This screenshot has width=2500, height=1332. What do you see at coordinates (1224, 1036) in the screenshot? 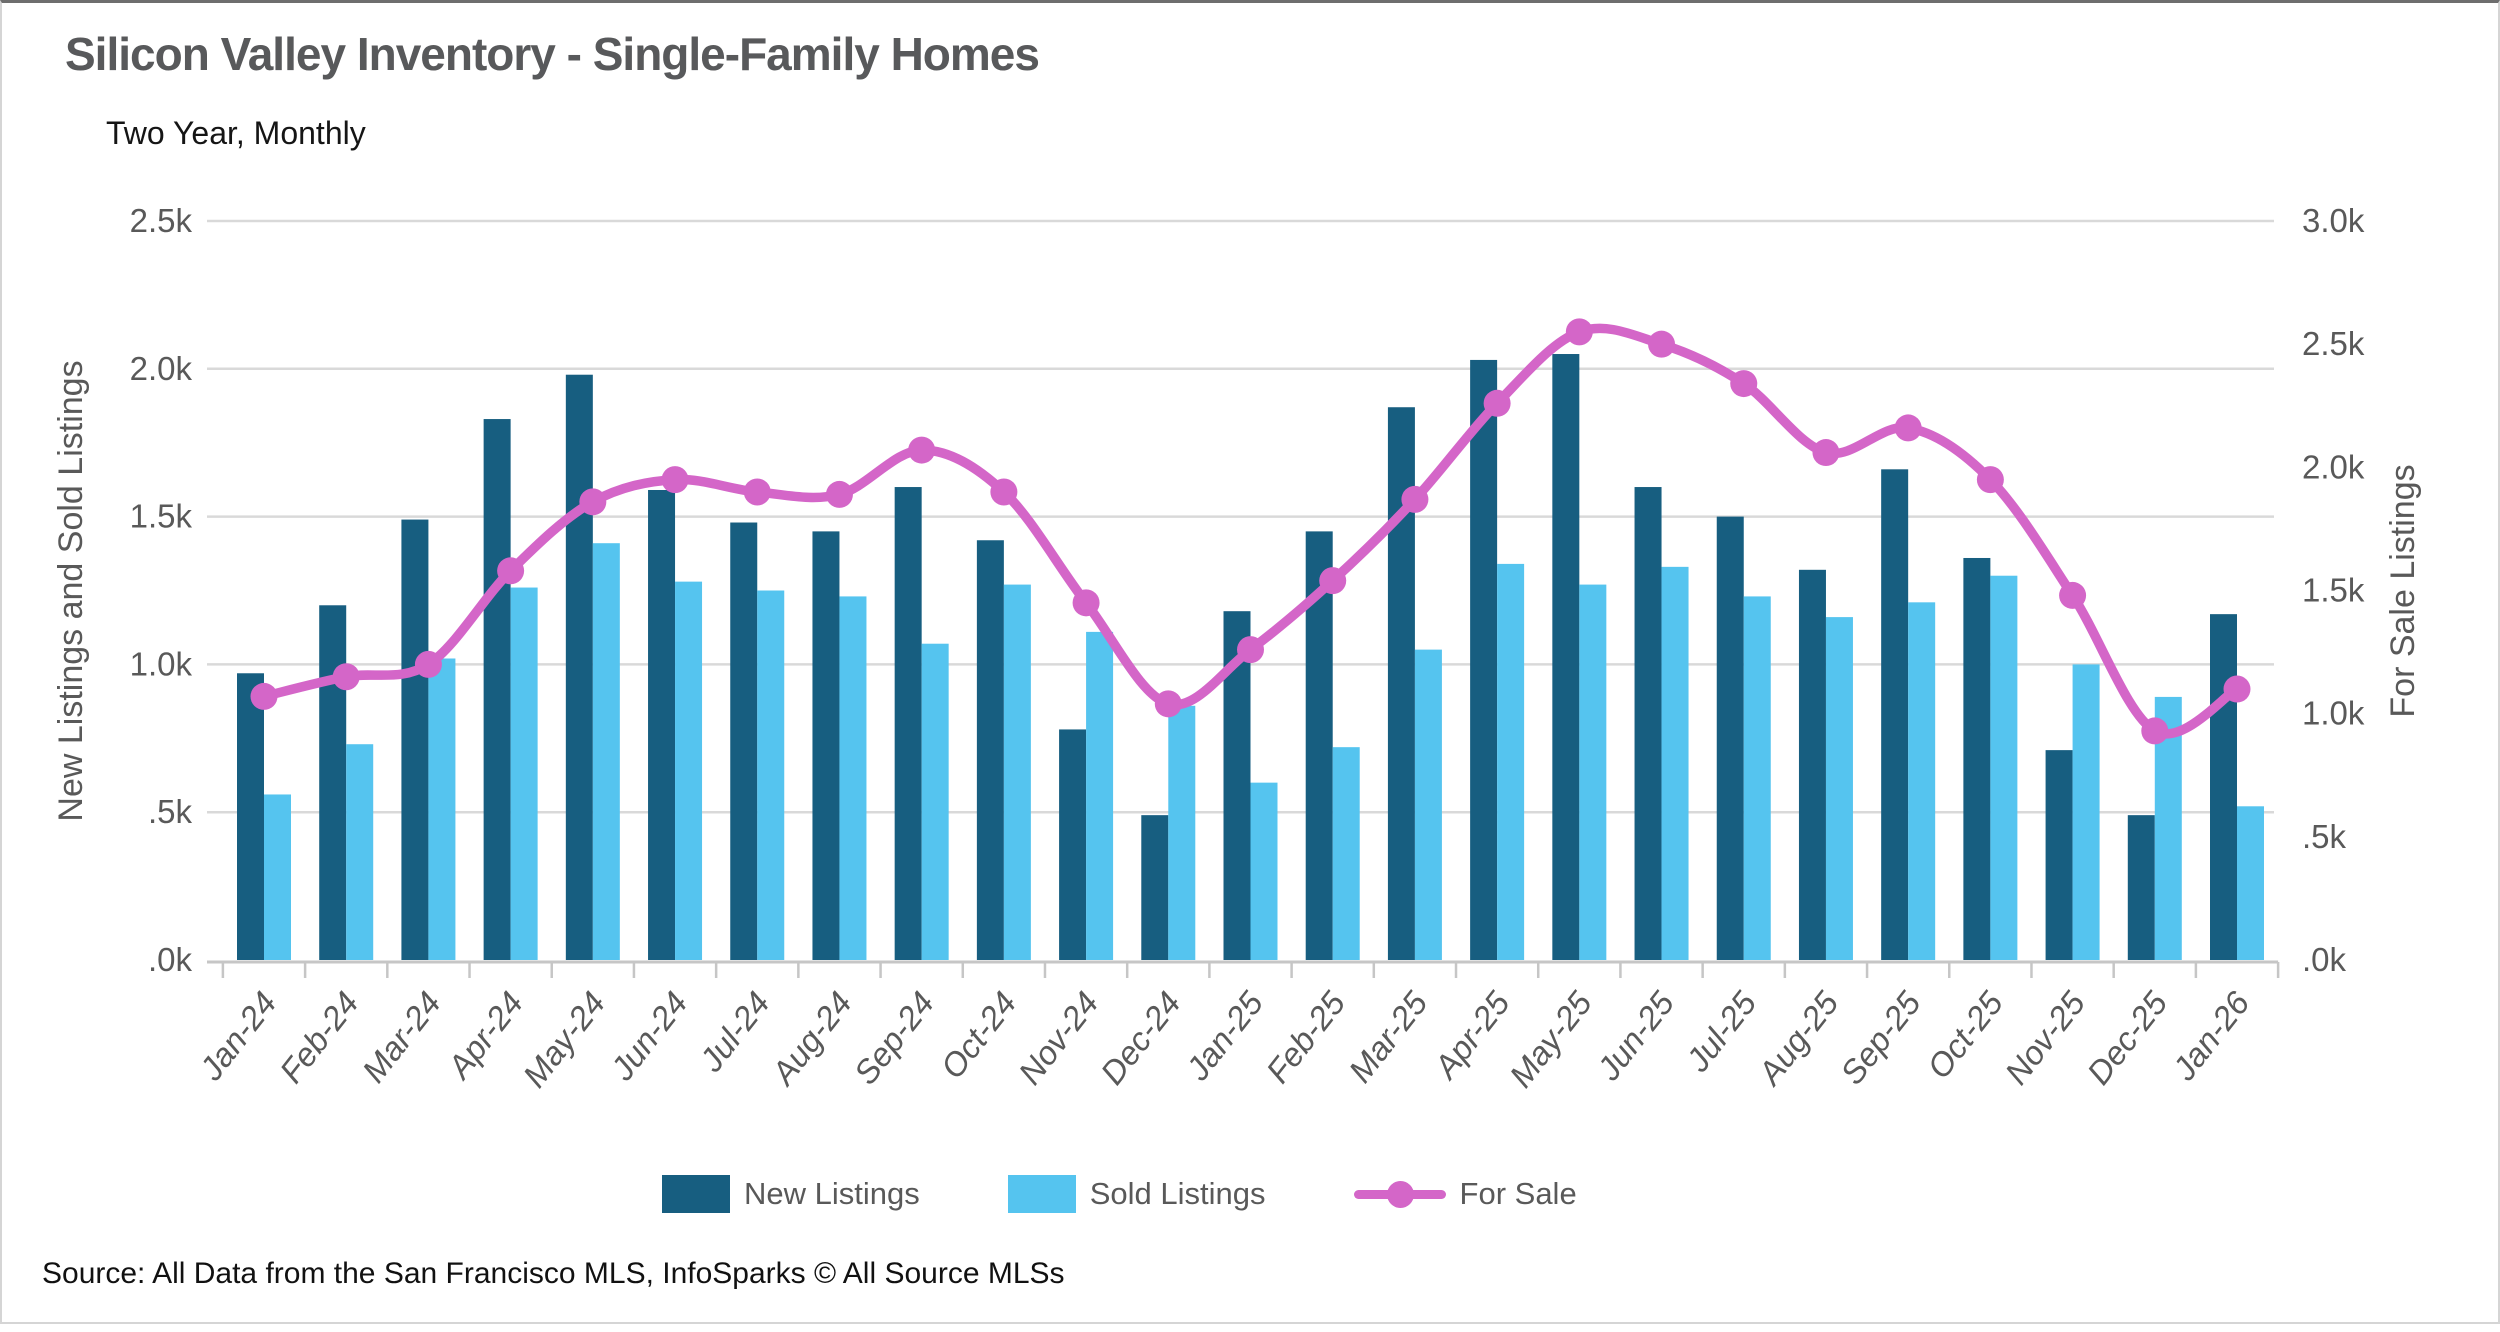
I see `x-tick-label: Jan-25` at bounding box center [1224, 1036].